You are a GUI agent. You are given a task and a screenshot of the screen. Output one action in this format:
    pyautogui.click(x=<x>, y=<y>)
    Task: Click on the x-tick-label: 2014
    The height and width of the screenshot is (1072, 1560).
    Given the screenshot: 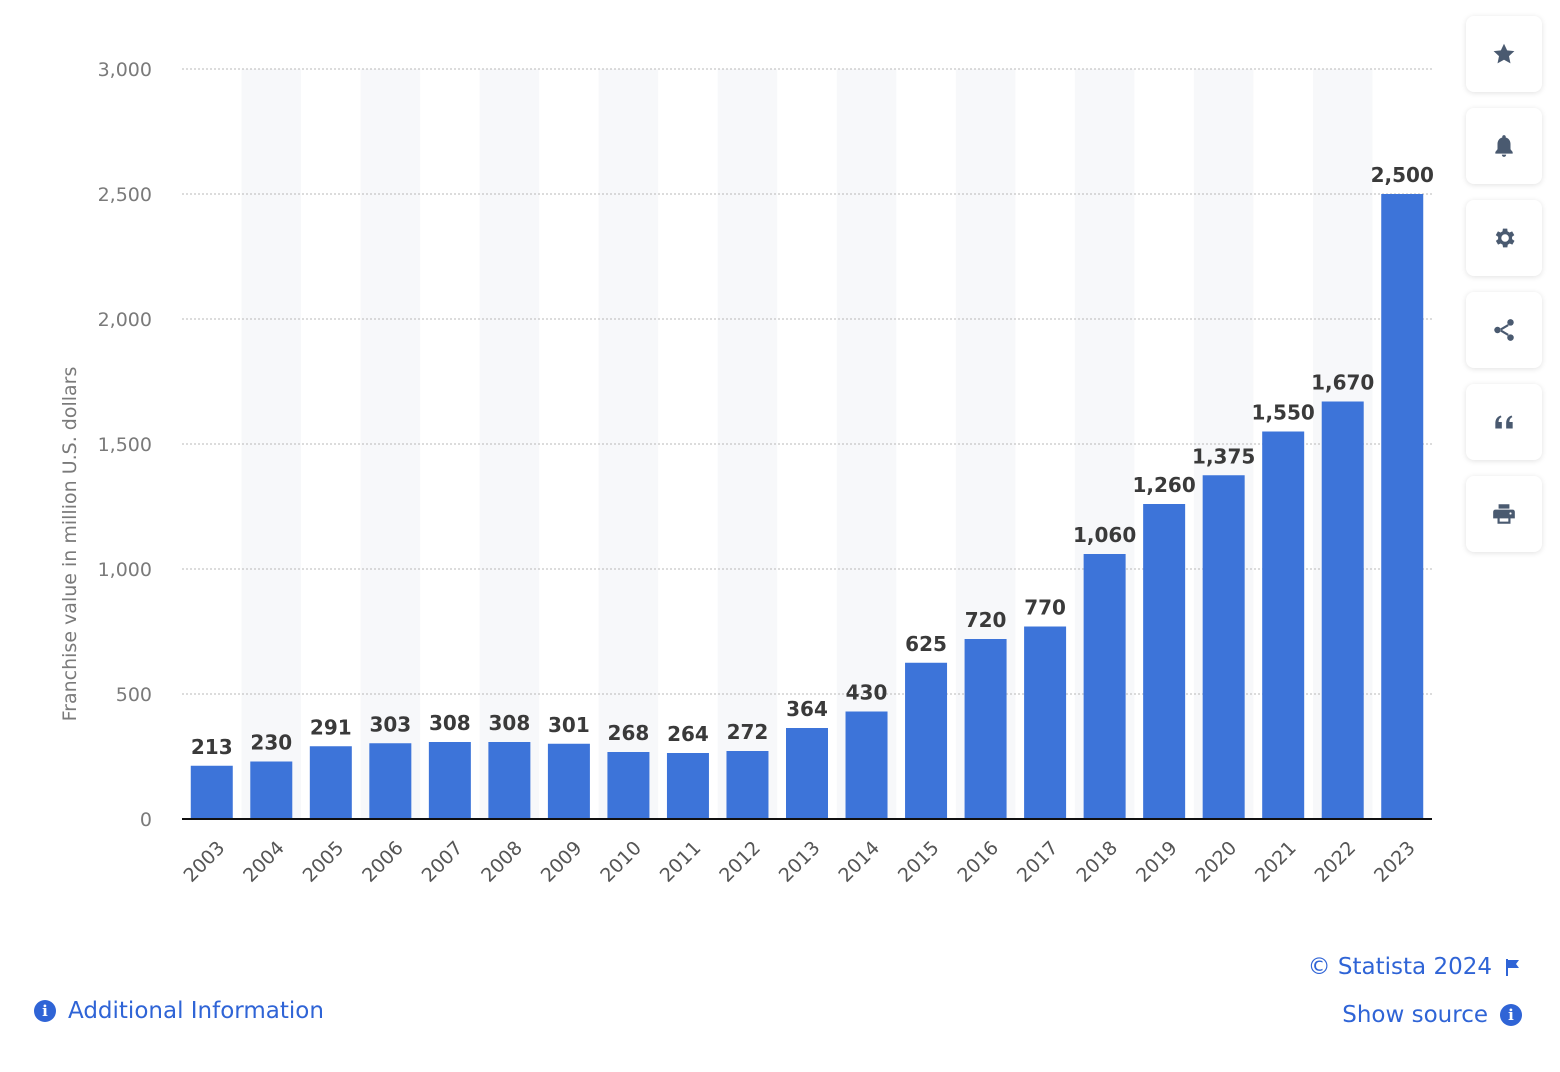 What is the action you would take?
    pyautogui.click(x=859, y=862)
    